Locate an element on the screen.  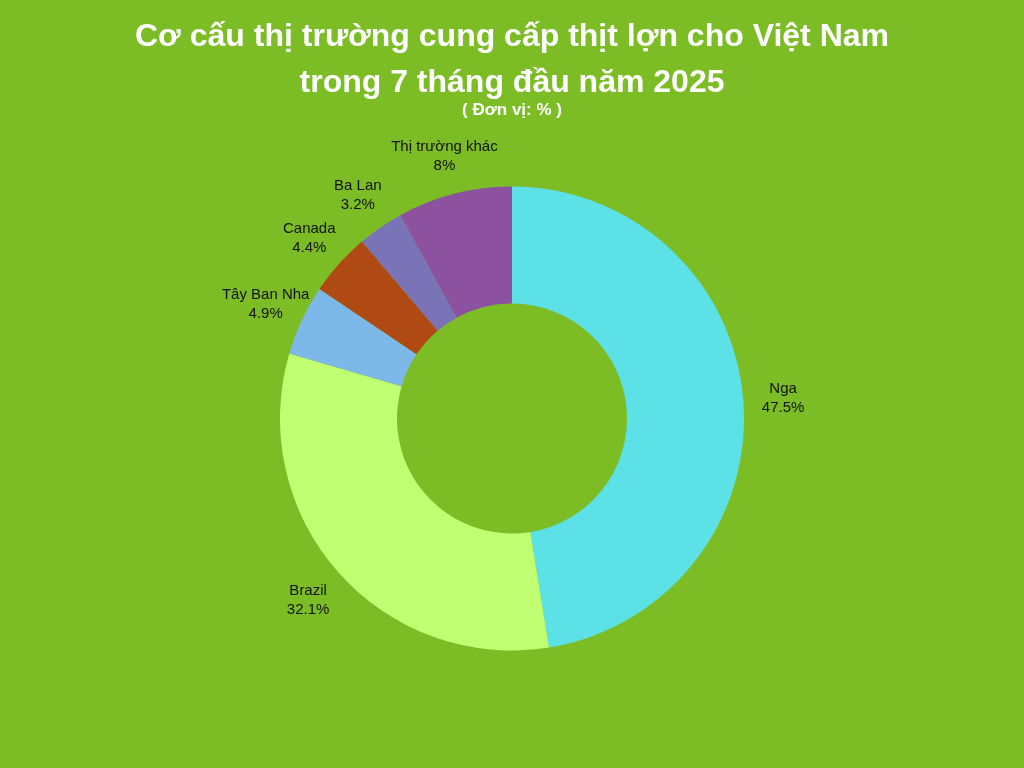
chart-subtitle: ( Đơn vị: % ) is located at coordinates (512, 109).